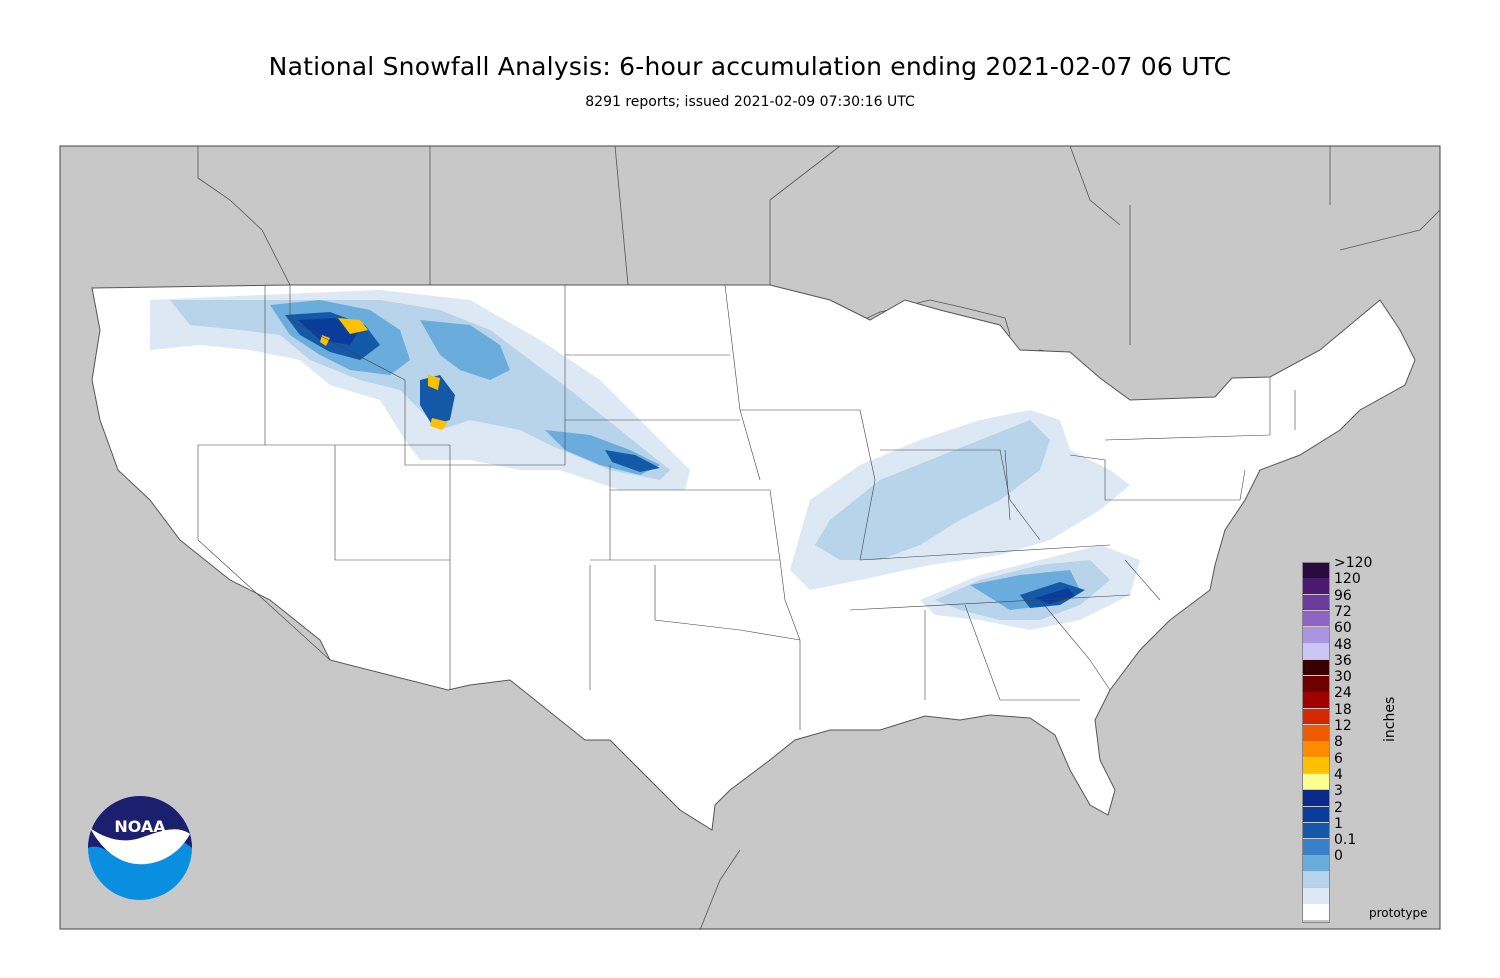 This screenshot has width=1500, height=978. I want to click on legend-frame, so click(1316, 742).